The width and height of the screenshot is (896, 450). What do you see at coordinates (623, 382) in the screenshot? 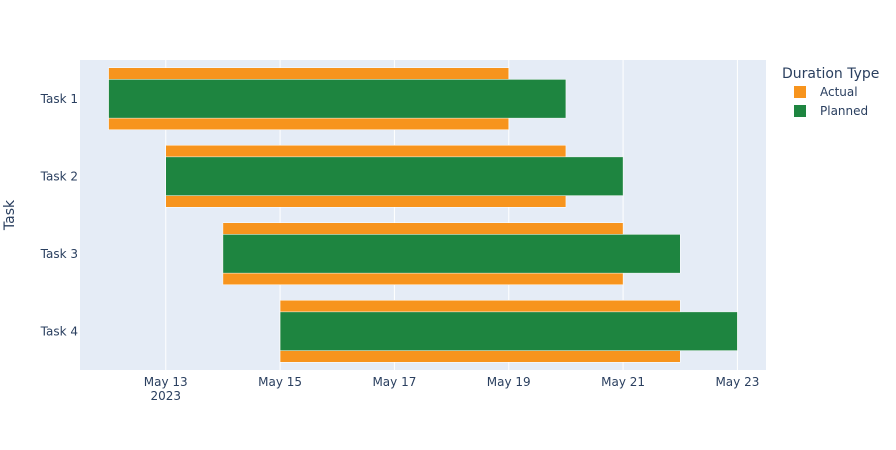
I see `x-tick-label: May 21` at bounding box center [623, 382].